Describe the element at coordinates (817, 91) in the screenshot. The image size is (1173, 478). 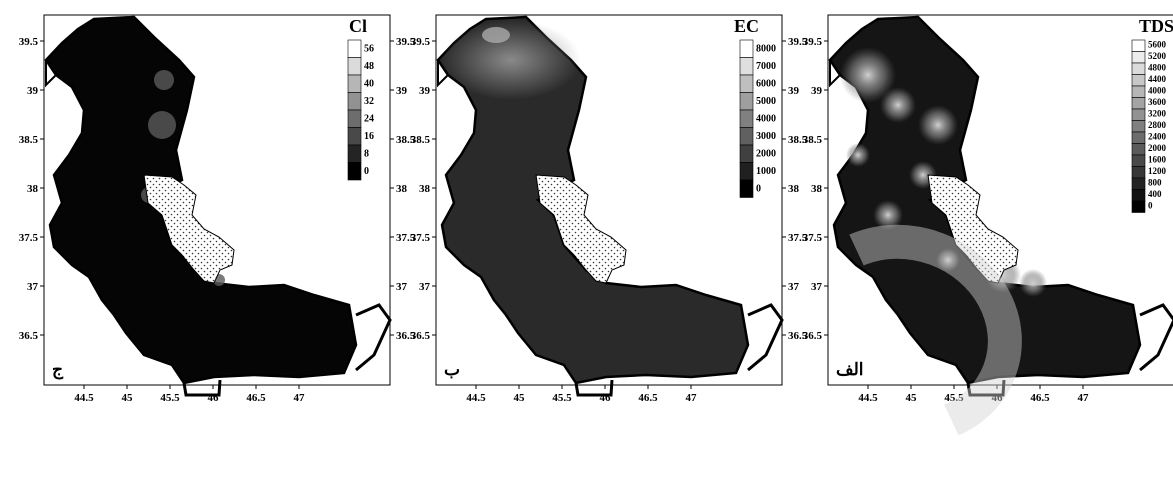
I see `y-tick-label: 39` at that location.